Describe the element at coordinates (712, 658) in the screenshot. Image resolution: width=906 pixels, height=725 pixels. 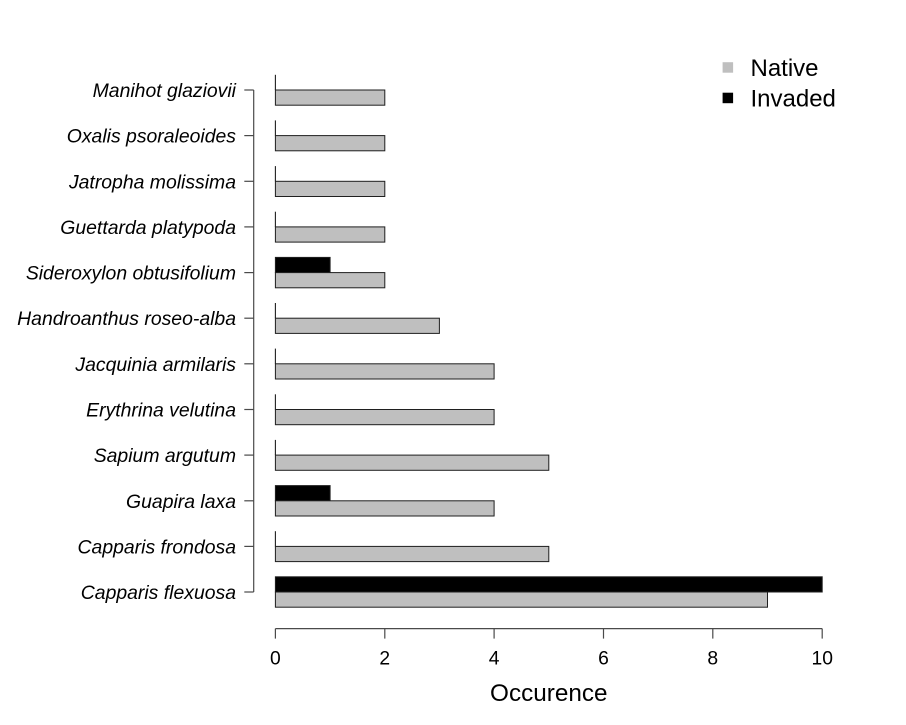
I see `svg-text: 8` at that location.